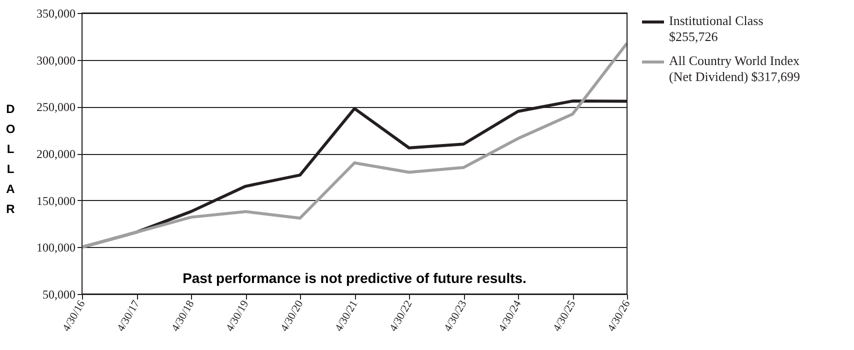 Image resolution: width=854 pixels, height=350 pixels. I want to click on y-tick-label: 300,000, so click(56, 60).